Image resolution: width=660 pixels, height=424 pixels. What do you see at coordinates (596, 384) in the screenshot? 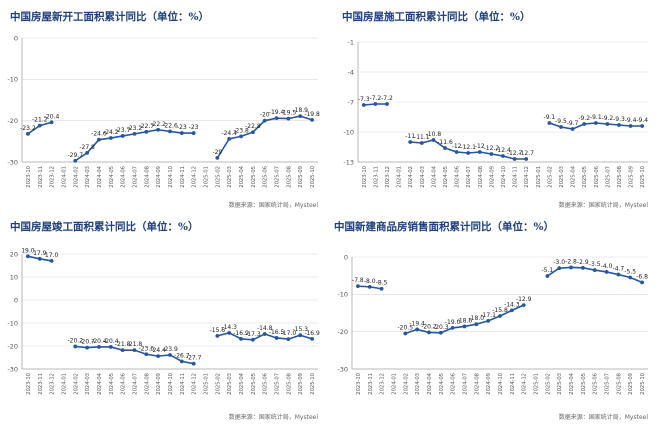
I see `x-tick-label: 2025-06` at bounding box center [596, 384].